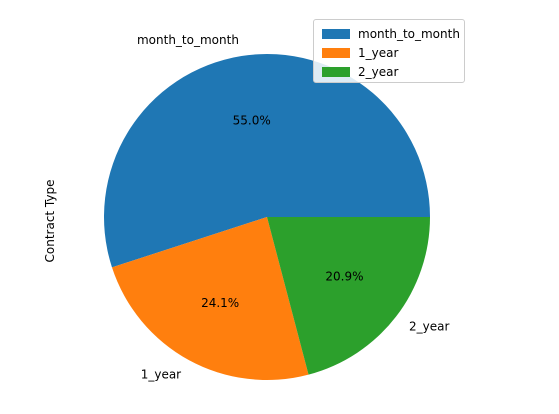 Image resolution: width=559 pixels, height=414 pixels. Describe the element at coordinates (378, 71) in the screenshot. I see `legend-label-2-year: 2_year` at that location.